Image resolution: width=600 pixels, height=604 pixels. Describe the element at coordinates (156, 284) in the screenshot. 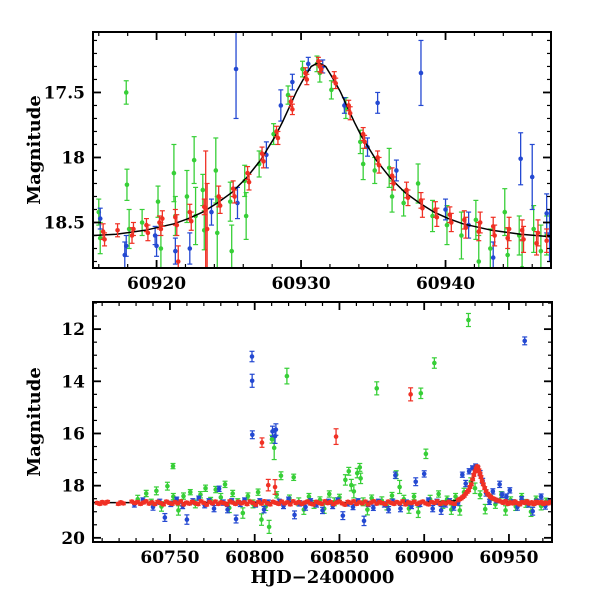

I see `top-x-tick-label: 60920` at that location.